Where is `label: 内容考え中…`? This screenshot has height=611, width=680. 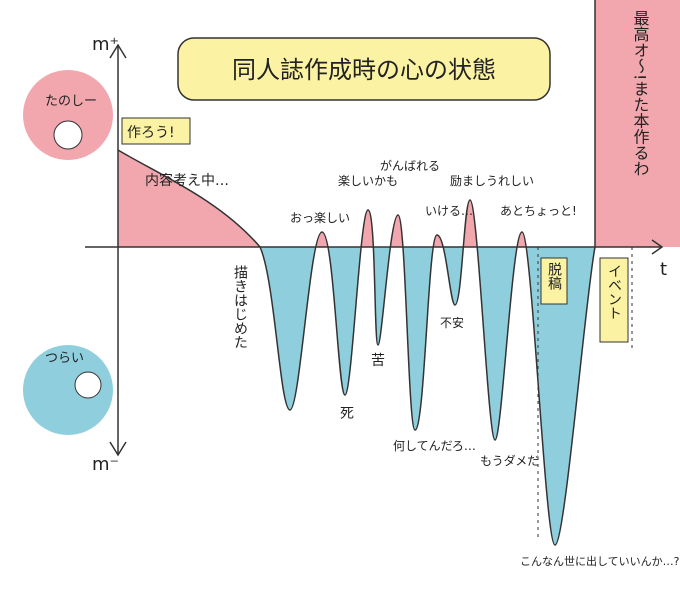 label: 内容考え中… is located at coordinates (187, 180).